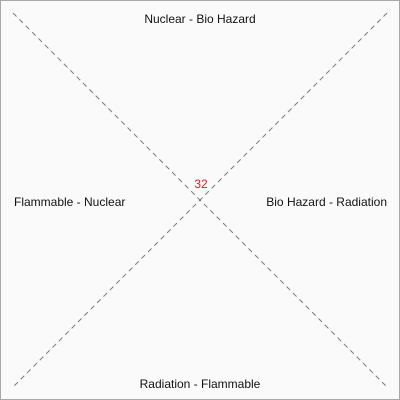 The image size is (400, 400). What do you see at coordinates (201, 184) in the screenshot?
I see `center-value: 32` at bounding box center [201, 184].